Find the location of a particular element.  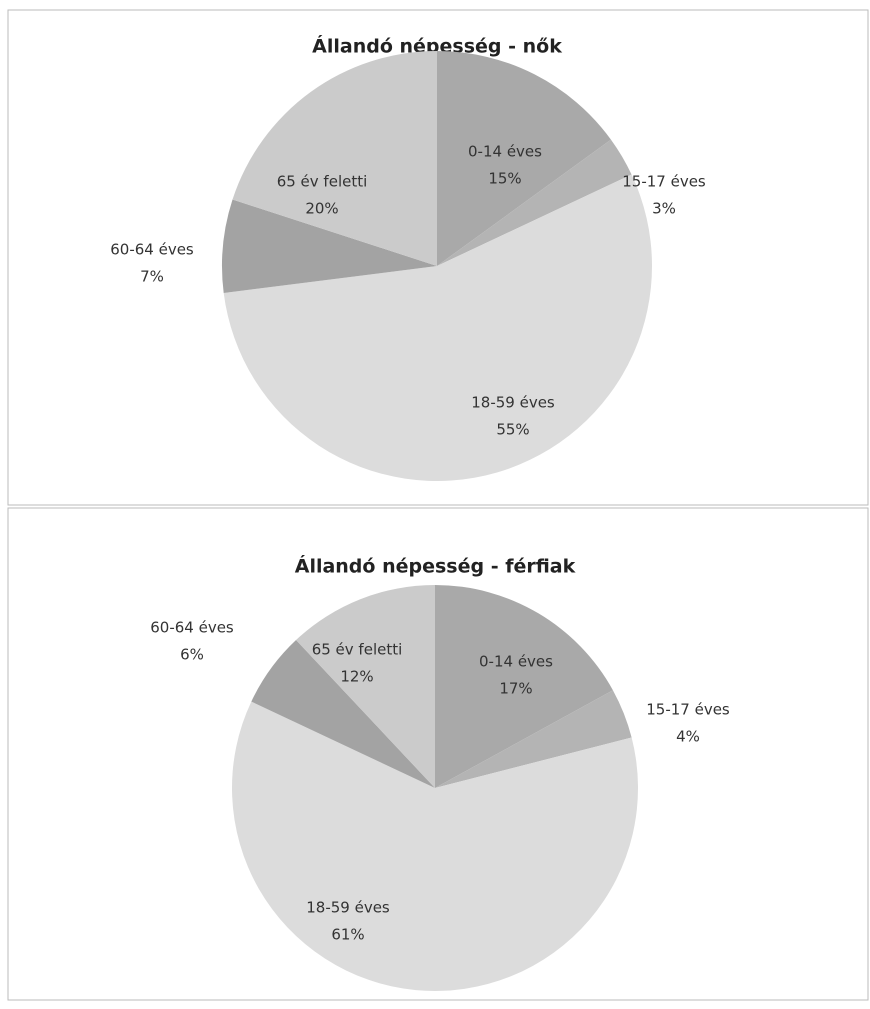

slice-value-label: 15% is located at coordinates (504, 179).